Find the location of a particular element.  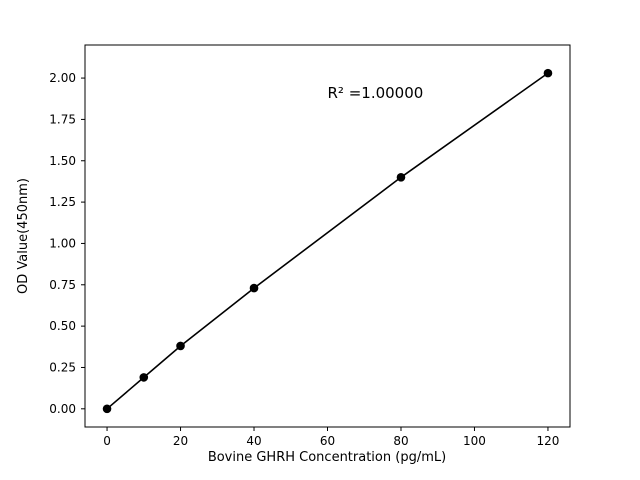

x-tick-label: 60 is located at coordinates (327, 441).